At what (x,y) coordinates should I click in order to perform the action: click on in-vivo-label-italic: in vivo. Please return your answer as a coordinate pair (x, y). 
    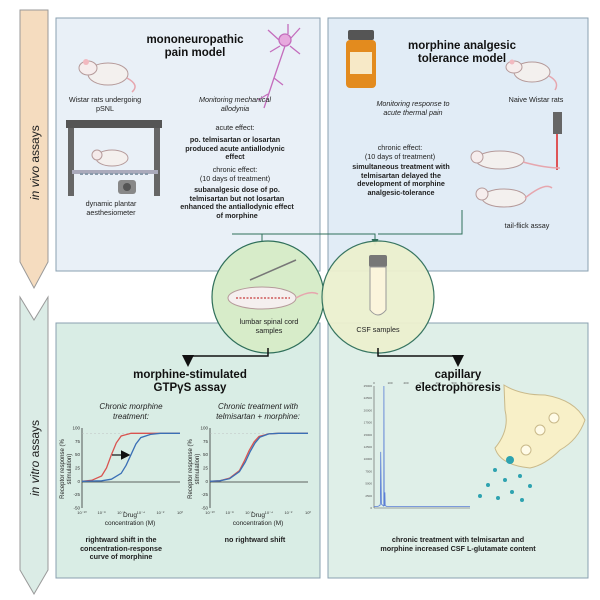
    Looking at the image, I should click on (35, 182).